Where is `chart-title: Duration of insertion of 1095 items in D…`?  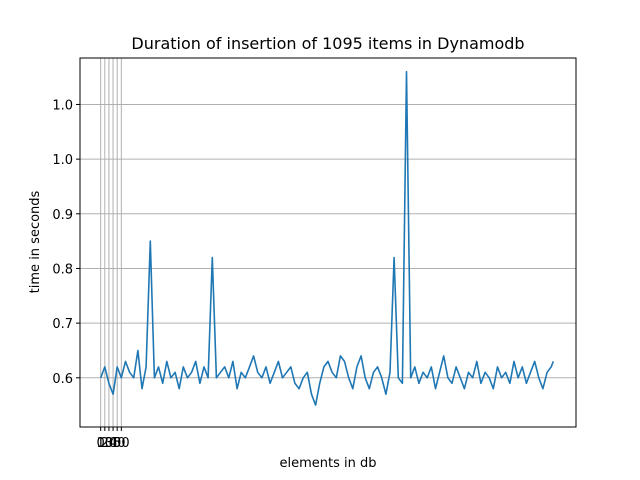 chart-title: Duration of insertion of 1095 items in D… is located at coordinates (327, 43).